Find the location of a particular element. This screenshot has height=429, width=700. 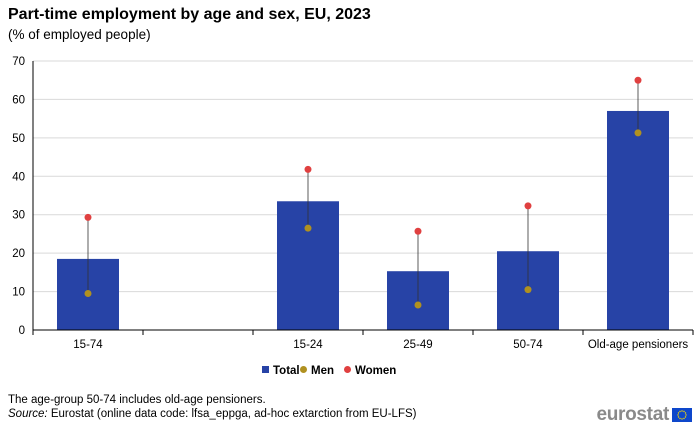

y-tick-label: 70 is located at coordinates (18, 62).